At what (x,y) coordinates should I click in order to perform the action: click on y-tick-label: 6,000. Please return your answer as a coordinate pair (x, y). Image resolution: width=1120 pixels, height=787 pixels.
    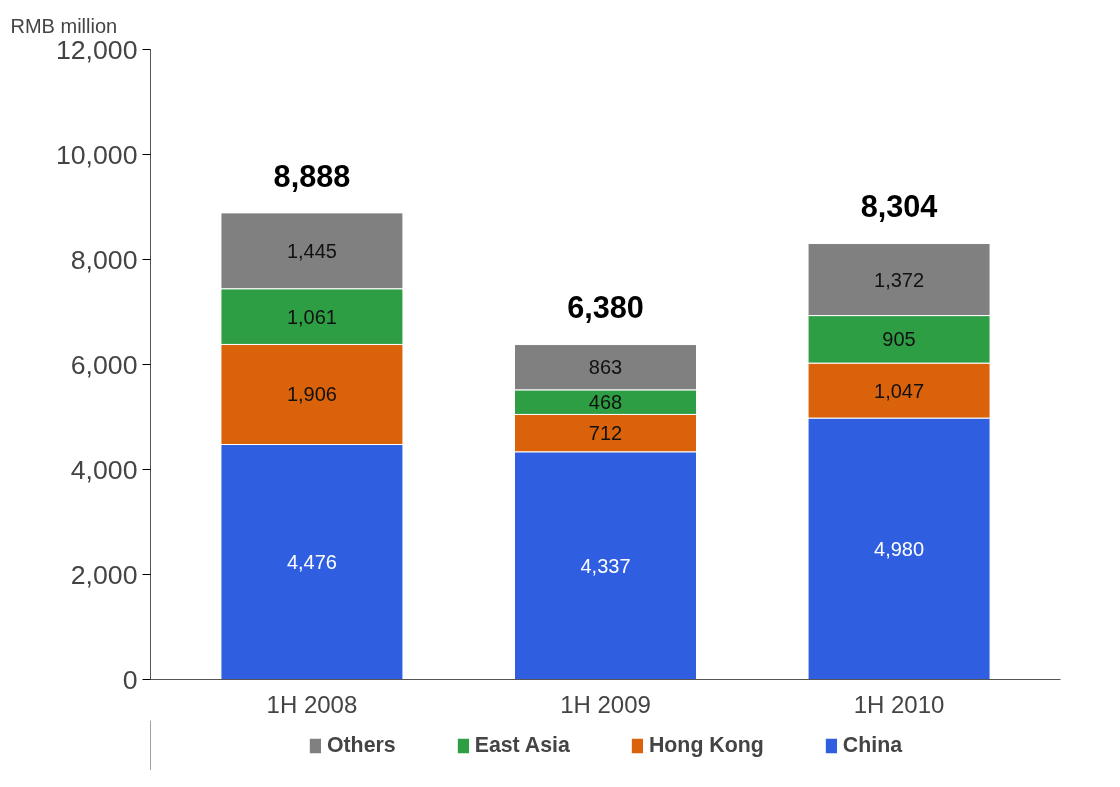
    Looking at the image, I should click on (104, 364).